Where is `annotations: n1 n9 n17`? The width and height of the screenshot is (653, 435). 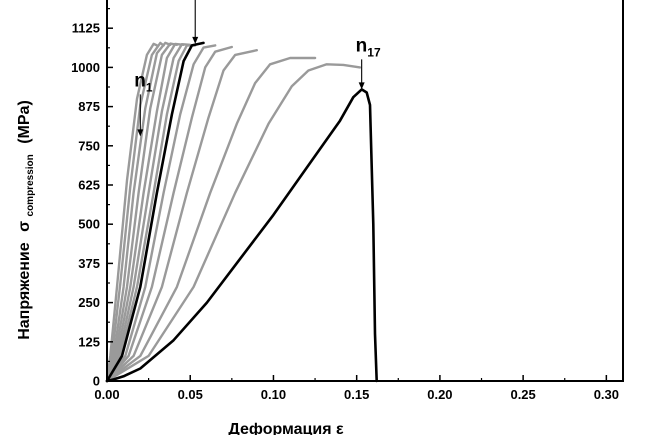
annotations: n1 n9 n17 is located at coordinates (257, 68).